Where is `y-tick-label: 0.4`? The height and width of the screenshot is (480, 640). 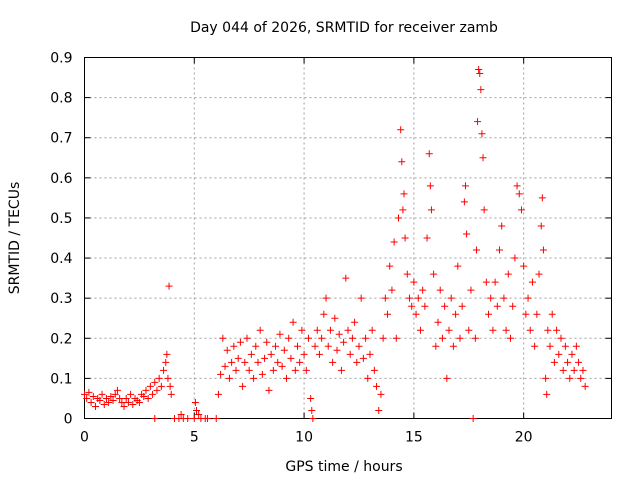 y-tick-label: 0.4 is located at coordinates (61, 259).